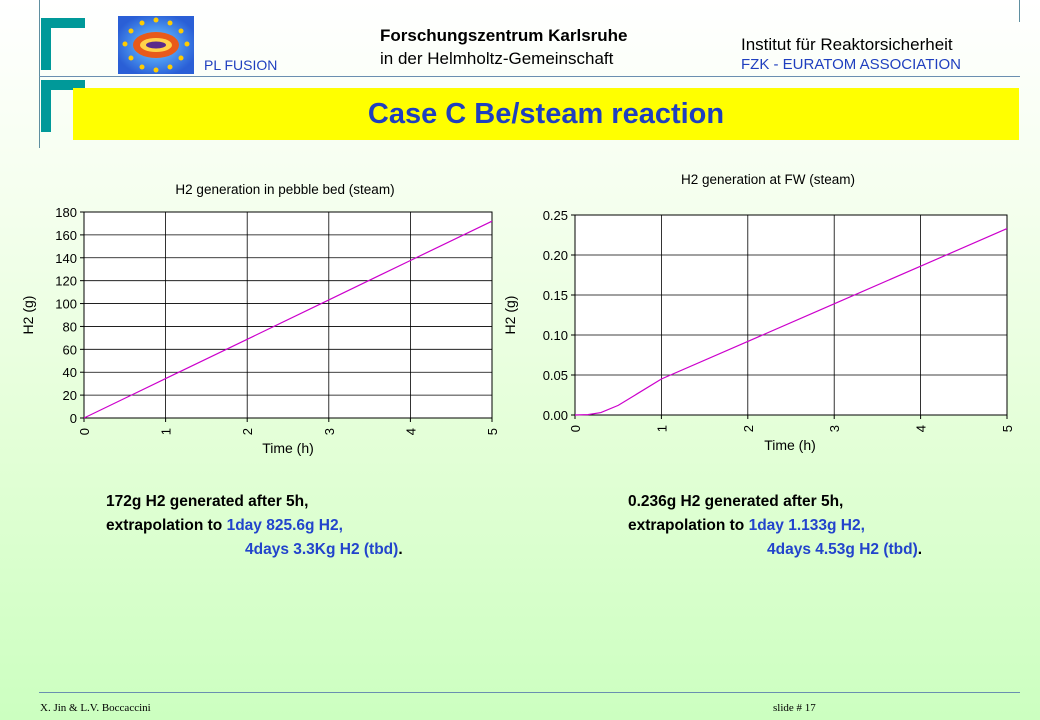  I want to click on pb-tick-label-y: 100, so click(66, 304).